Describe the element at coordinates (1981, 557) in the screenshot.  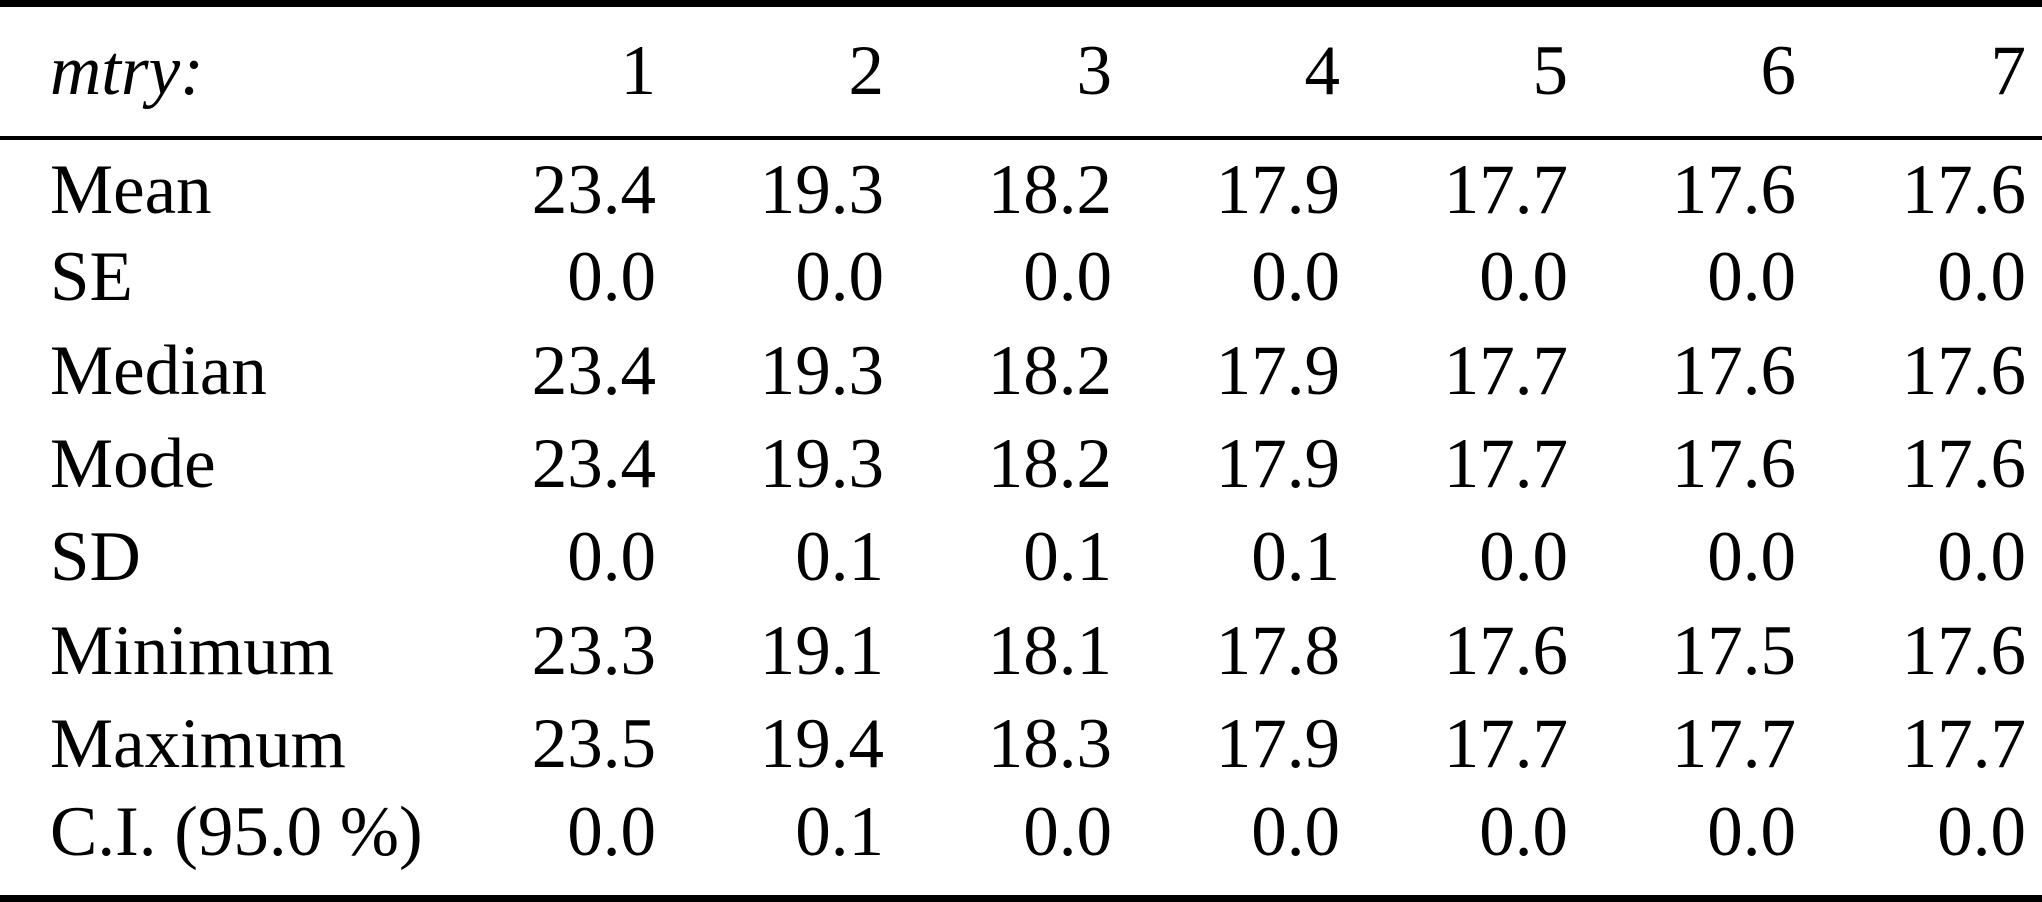
I see `cell-sd-7: 0.0` at that location.